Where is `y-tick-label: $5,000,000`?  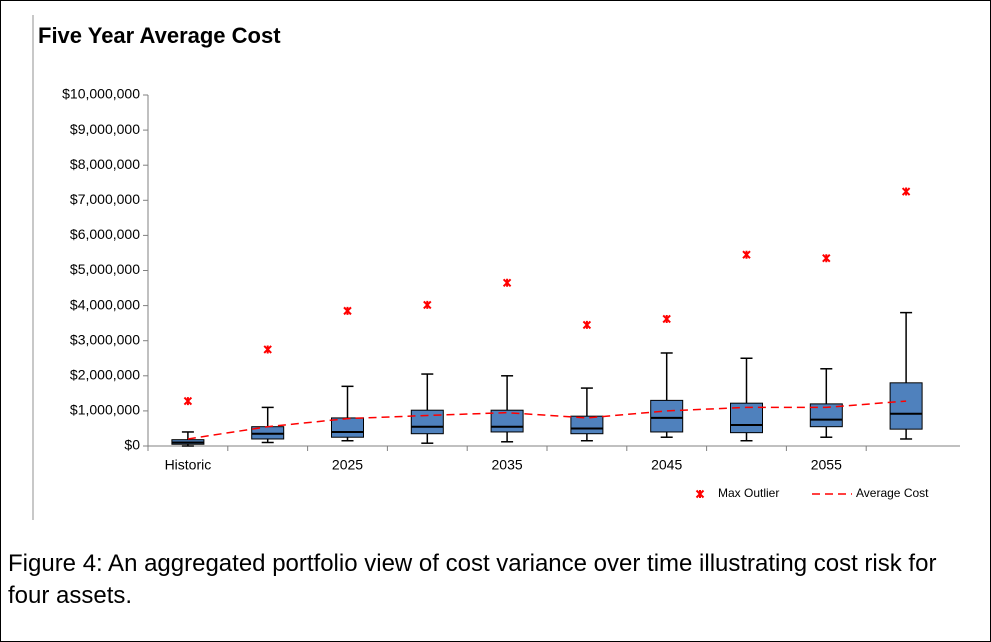
y-tick-label: $5,000,000 is located at coordinates (105, 269).